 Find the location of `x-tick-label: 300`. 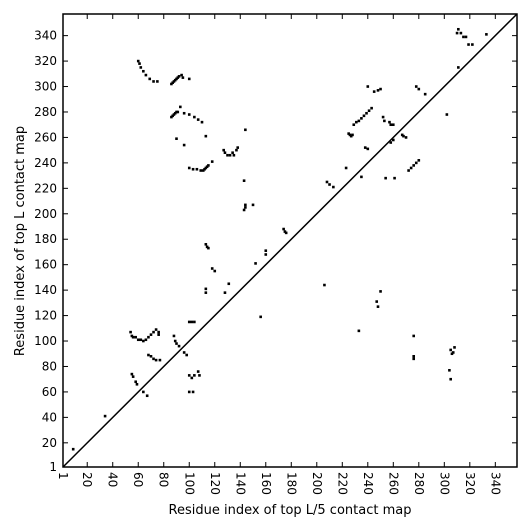

x-tick-label: 300 is located at coordinates (444, 483).